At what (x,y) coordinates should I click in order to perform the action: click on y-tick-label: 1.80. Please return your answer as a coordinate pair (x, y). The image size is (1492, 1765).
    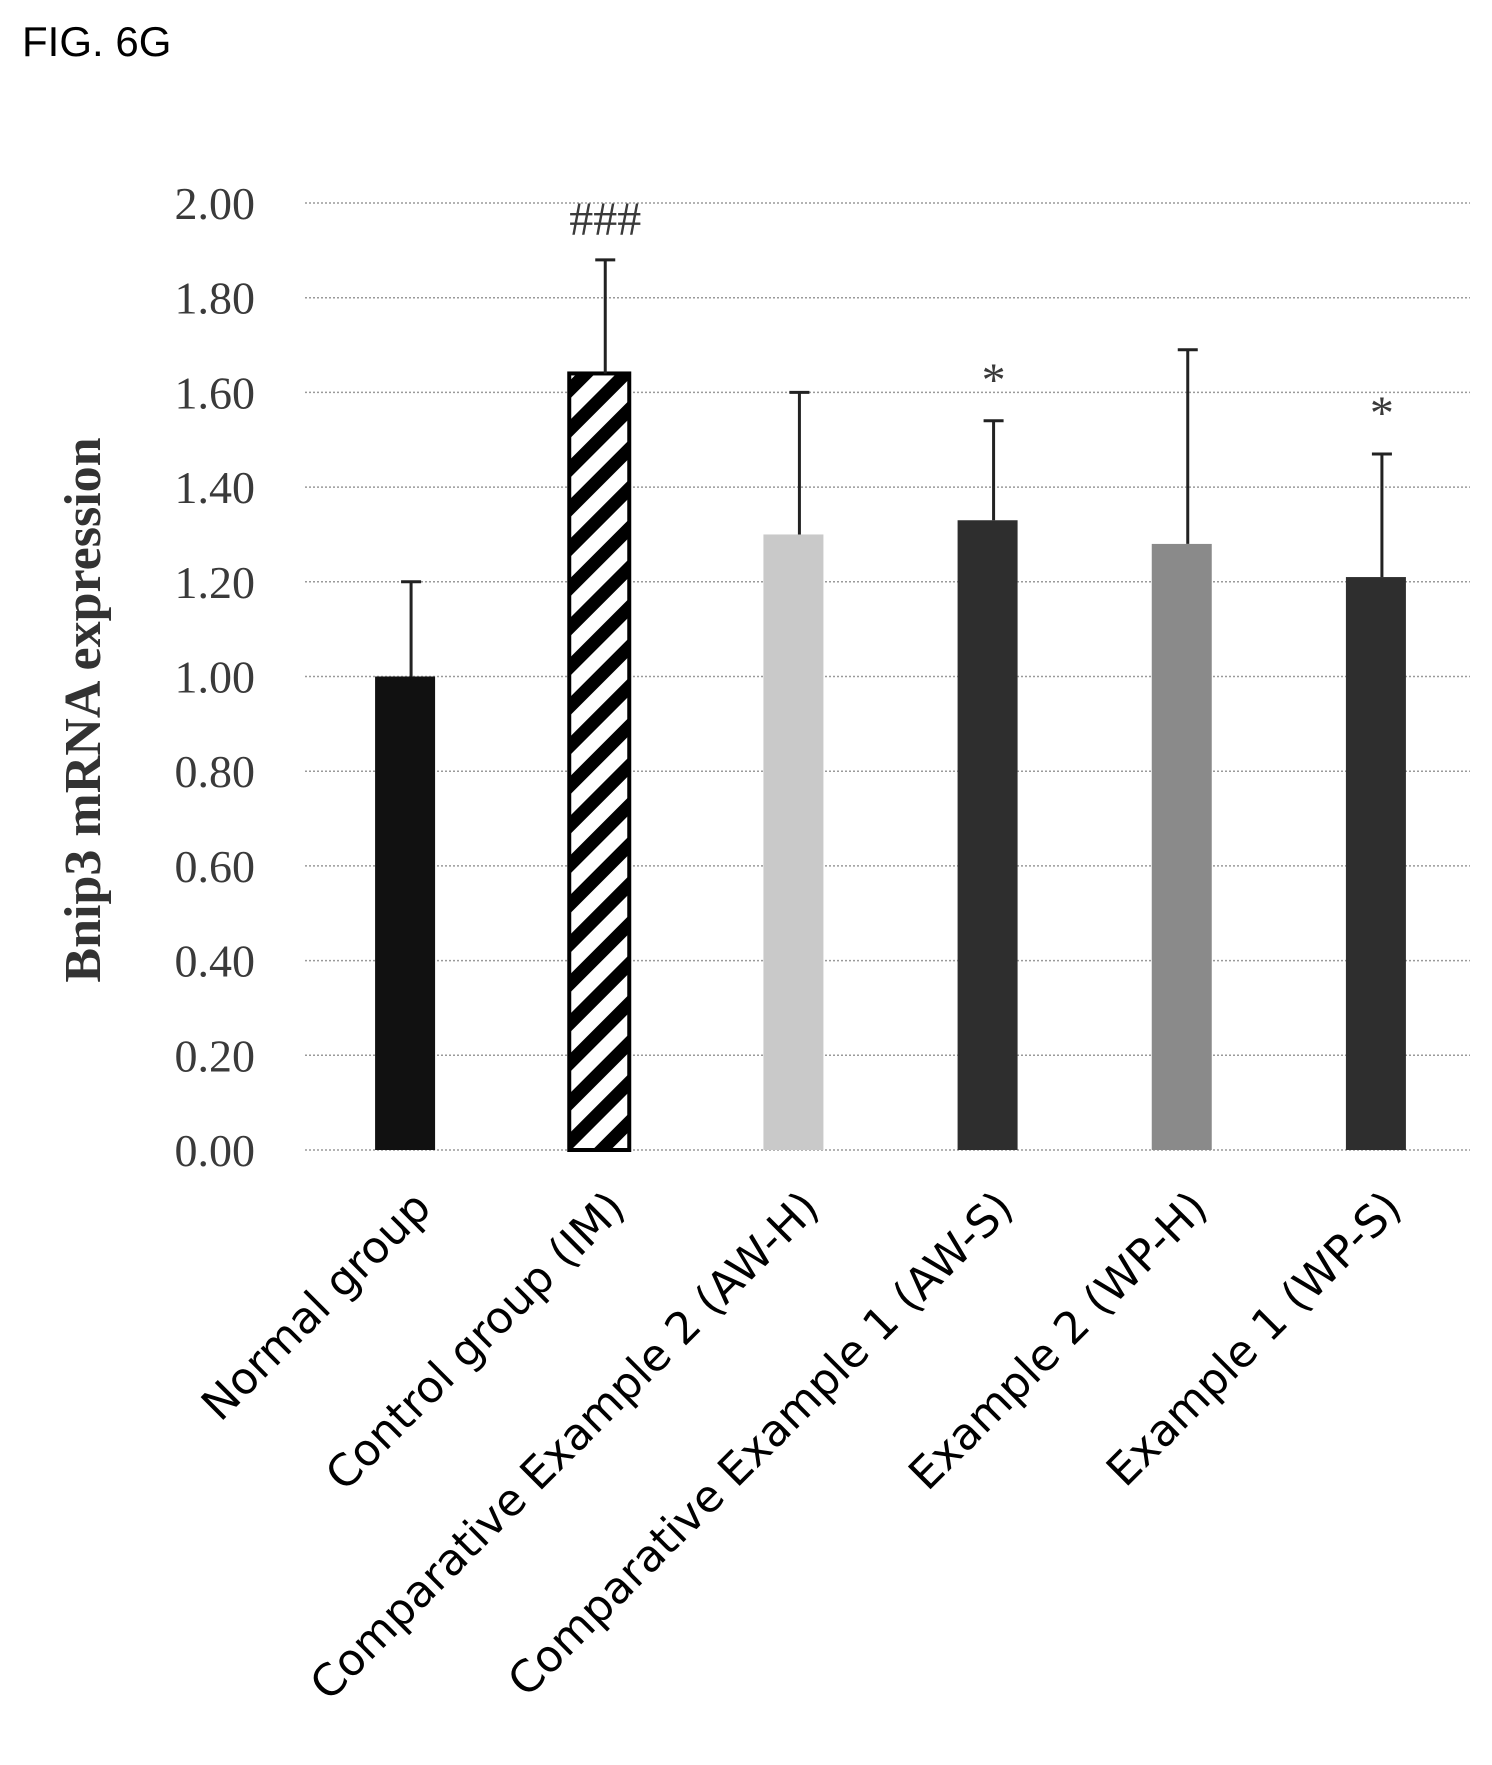
    Looking at the image, I should click on (215, 298).